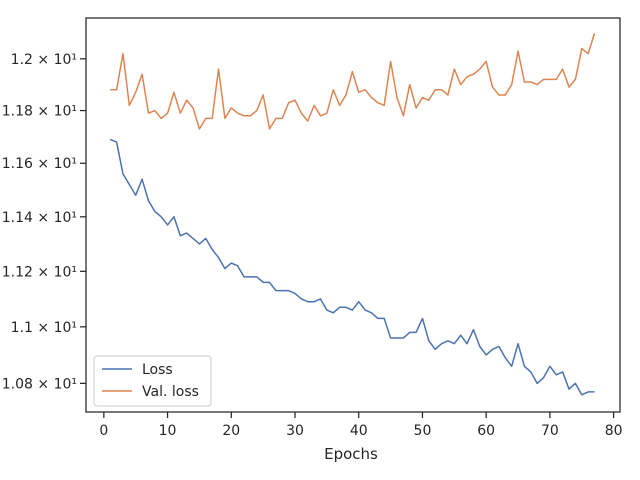  What do you see at coordinates (486, 431) in the screenshot?
I see `x-tick-label: 60` at bounding box center [486, 431].